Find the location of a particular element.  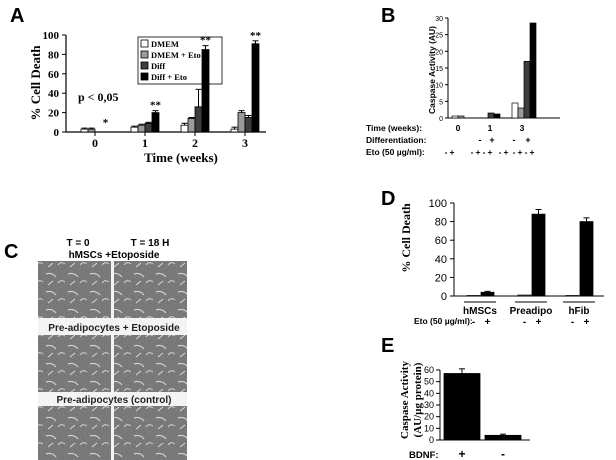

panel-b-time-value: 0 is located at coordinates (458, 128).